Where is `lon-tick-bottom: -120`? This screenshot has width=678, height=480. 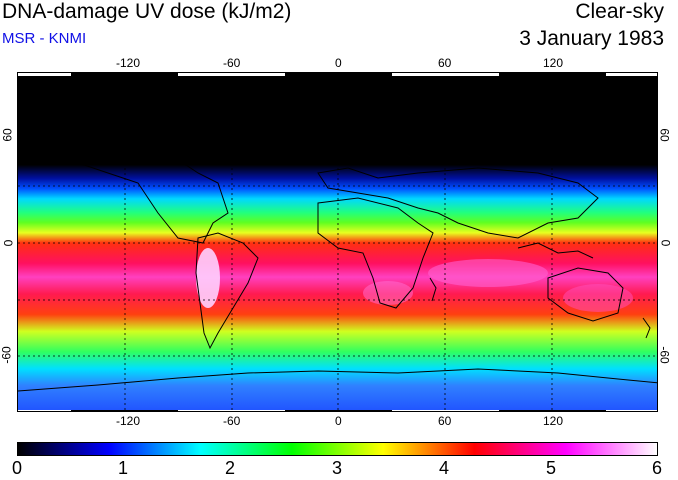
lon-tick-bottom: -120 is located at coordinates (128, 421).